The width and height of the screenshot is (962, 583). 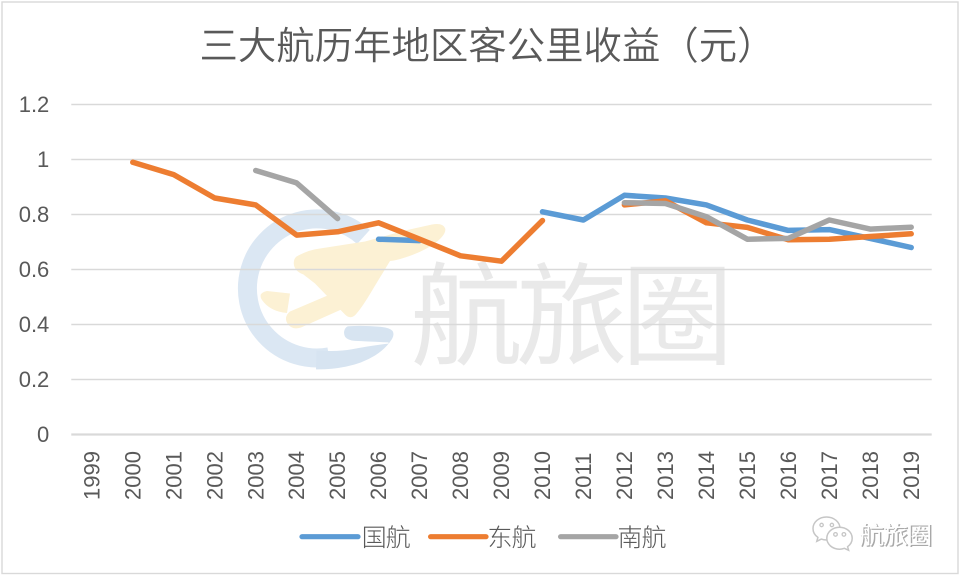 I want to click on svg-text: 0.2, so click(x=34, y=379).